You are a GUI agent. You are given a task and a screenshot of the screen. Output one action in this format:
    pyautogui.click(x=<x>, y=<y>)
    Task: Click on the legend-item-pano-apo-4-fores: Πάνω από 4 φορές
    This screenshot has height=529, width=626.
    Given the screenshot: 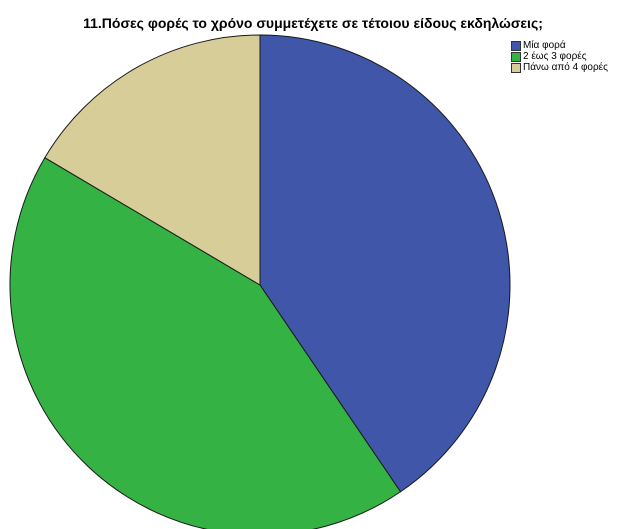 What is the action you would take?
    pyautogui.click(x=559, y=67)
    